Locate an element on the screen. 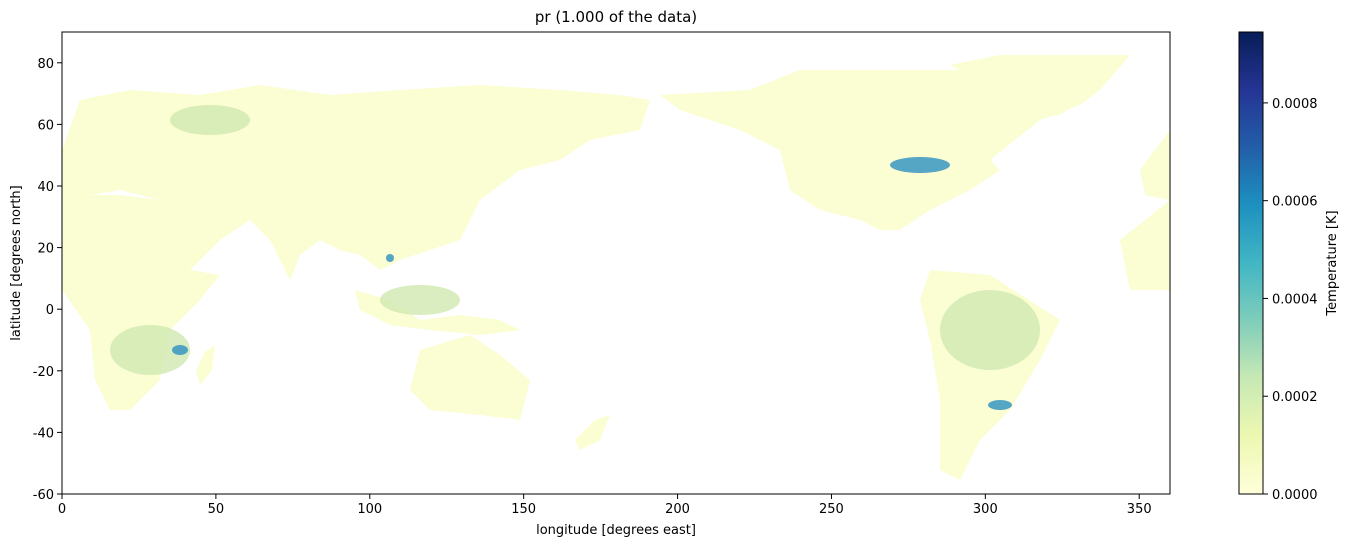 The width and height of the screenshot is (1350, 551). y-axis-label: latitude [degrees north] is located at coordinates (16, 263).